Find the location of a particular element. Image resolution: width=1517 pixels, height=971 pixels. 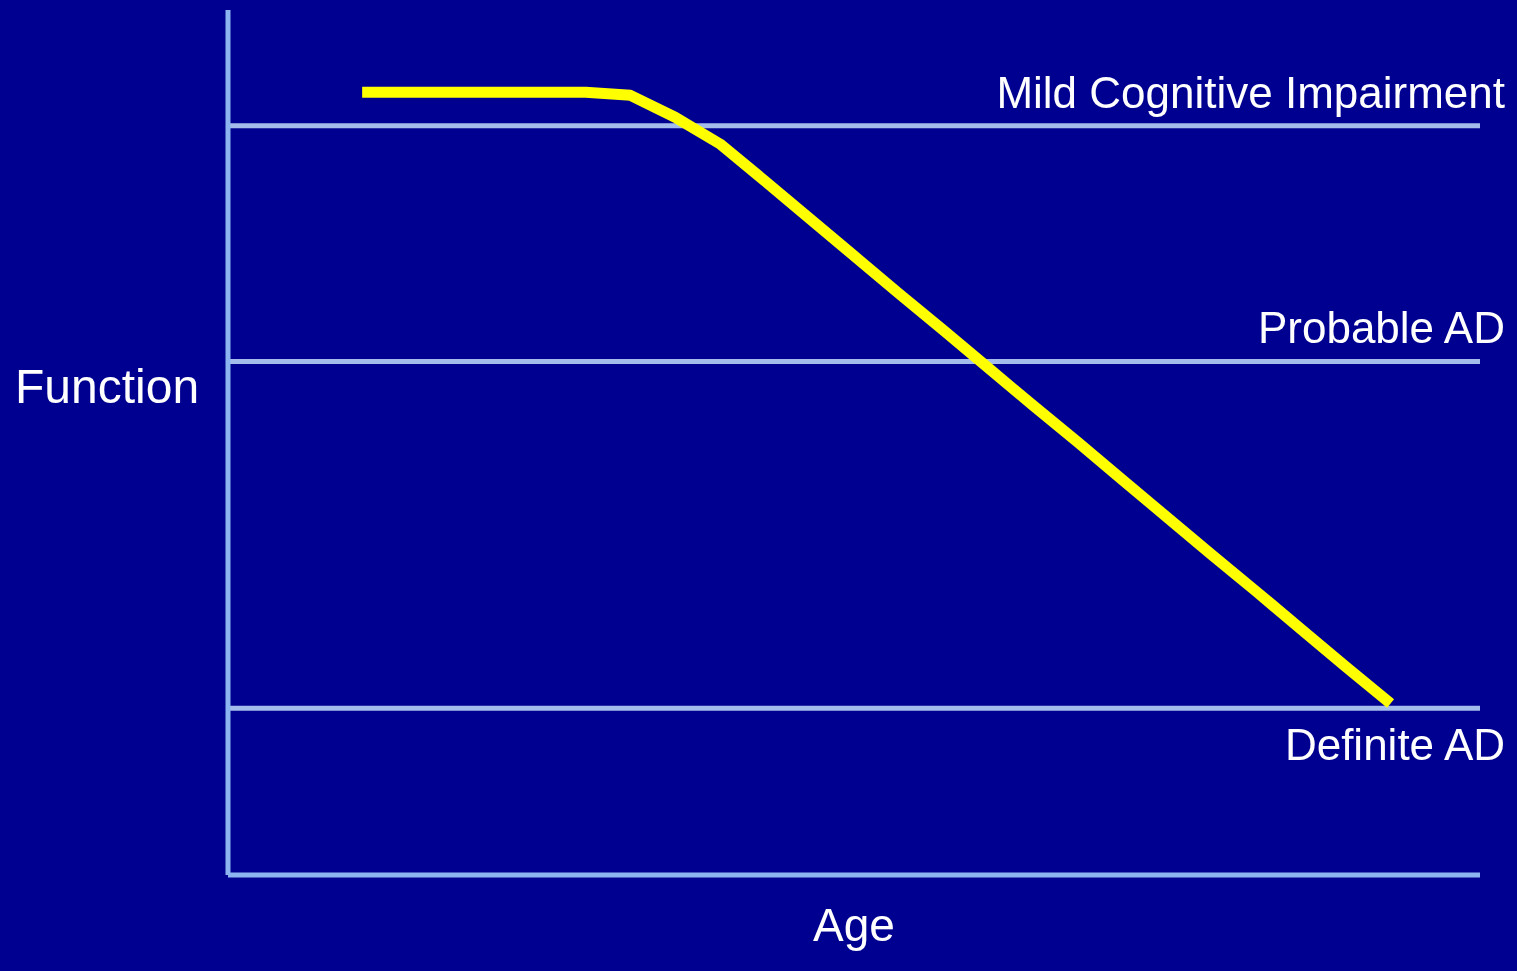

ref-line-label: Probable AD is located at coordinates (1381, 328).